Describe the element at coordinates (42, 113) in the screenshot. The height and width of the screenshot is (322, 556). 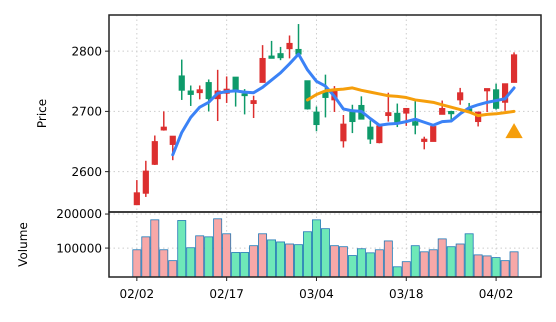
I see `y-axis-title: Price` at that location.